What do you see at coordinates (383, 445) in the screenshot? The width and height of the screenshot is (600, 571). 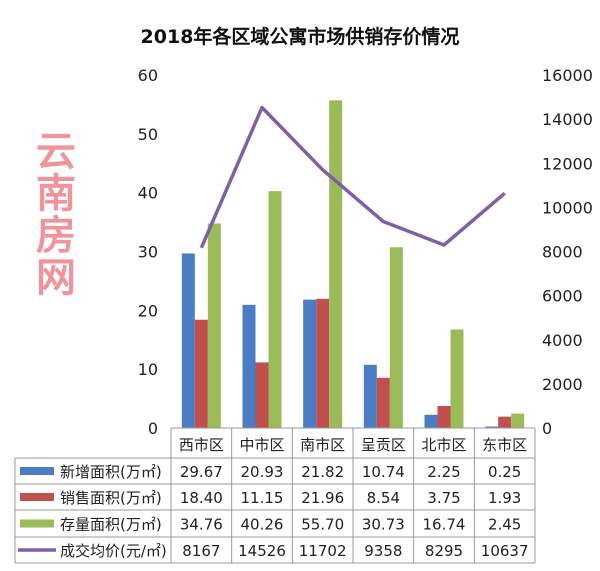 I see `category-label: 呈贡区` at bounding box center [383, 445].